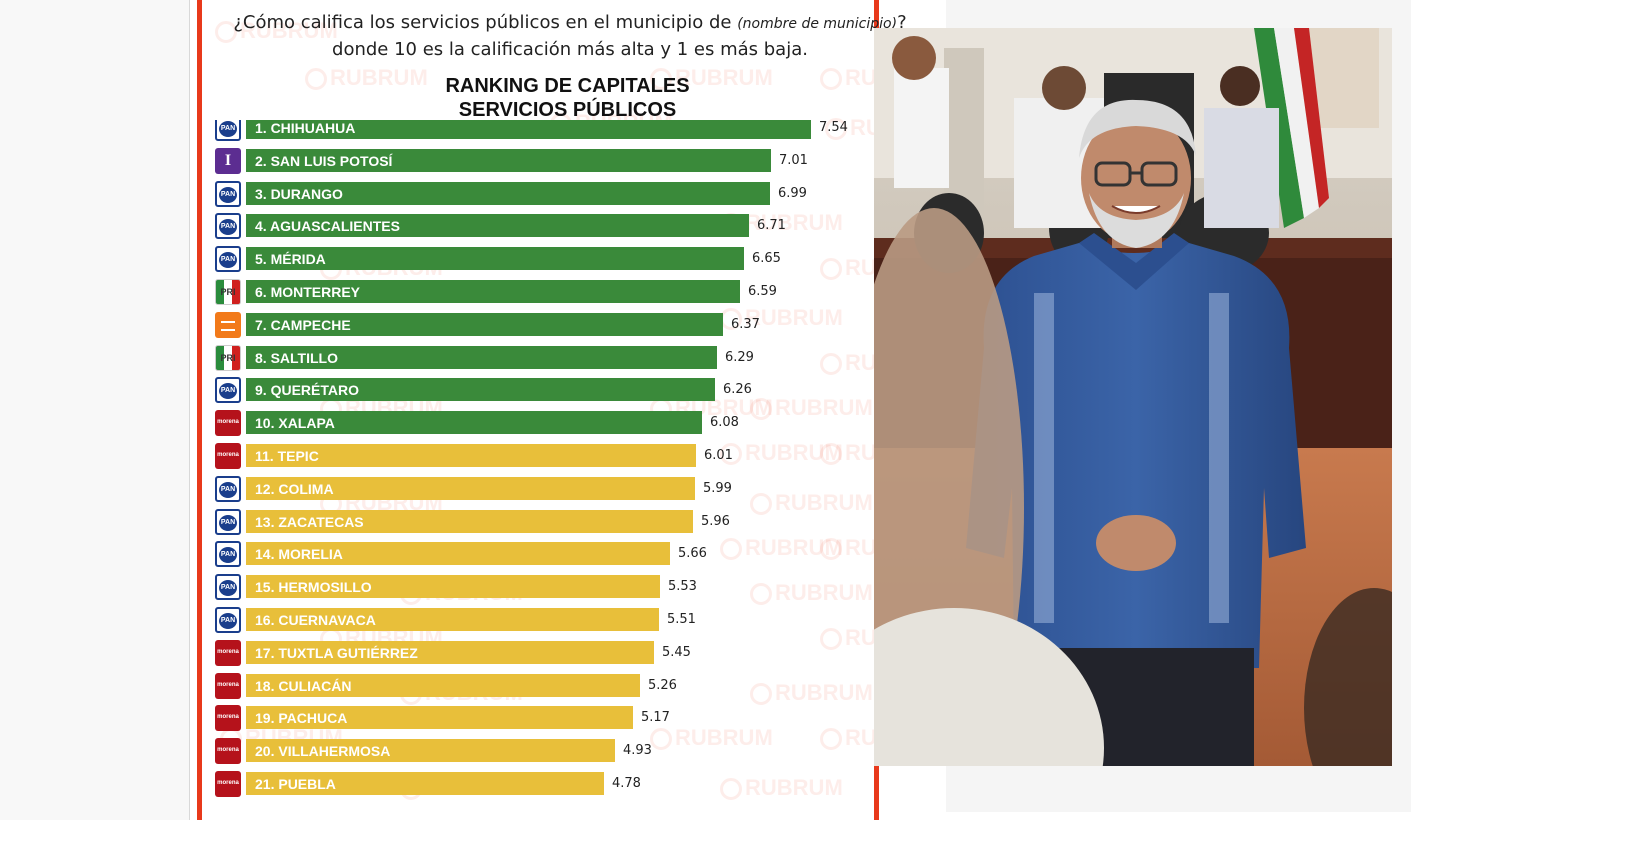  I want to click on chart-bar-label: 20. VILLAHERMOSA, so click(323, 751).